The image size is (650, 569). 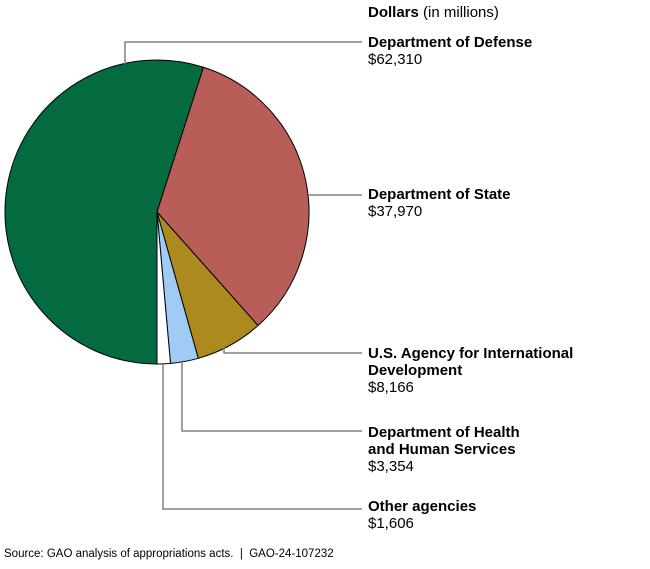 What do you see at coordinates (395, 59) in the screenshot?
I see `label-defense-value: $62,310` at bounding box center [395, 59].